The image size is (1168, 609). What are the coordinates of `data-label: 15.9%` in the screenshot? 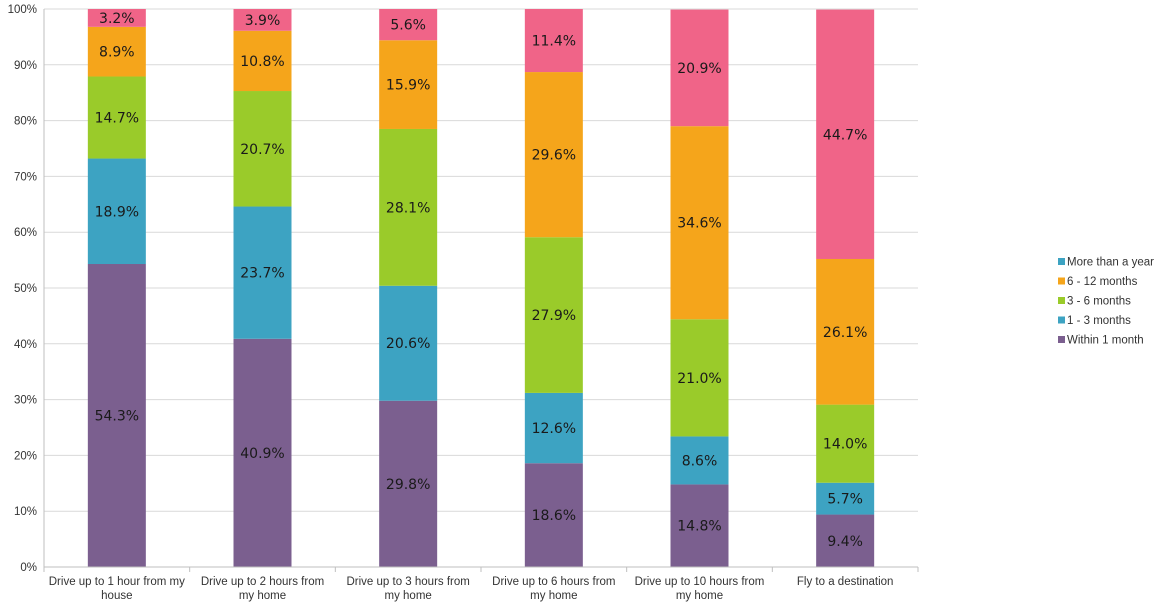 It's located at (408, 86).